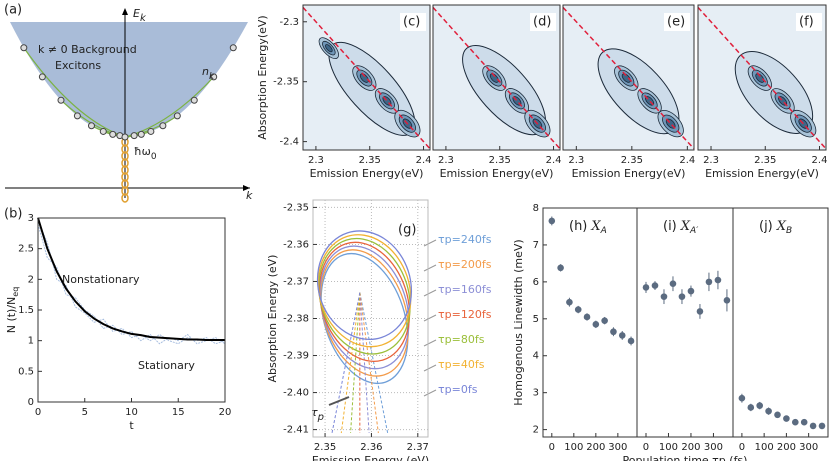  Describe the element at coordinates (518, 322) in the screenshot. I see `y-label-main: Homogenous Linewidth (meV)` at that location.